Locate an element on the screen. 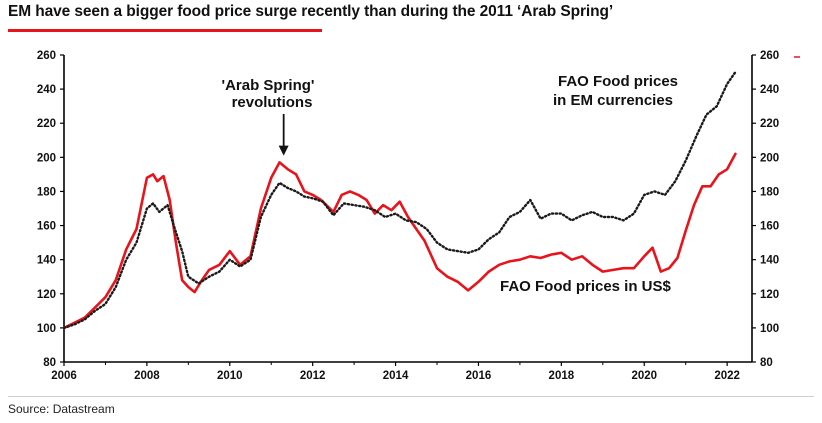 The width and height of the screenshot is (822, 423). y-tick-label-left: 140 is located at coordinates (46, 261).